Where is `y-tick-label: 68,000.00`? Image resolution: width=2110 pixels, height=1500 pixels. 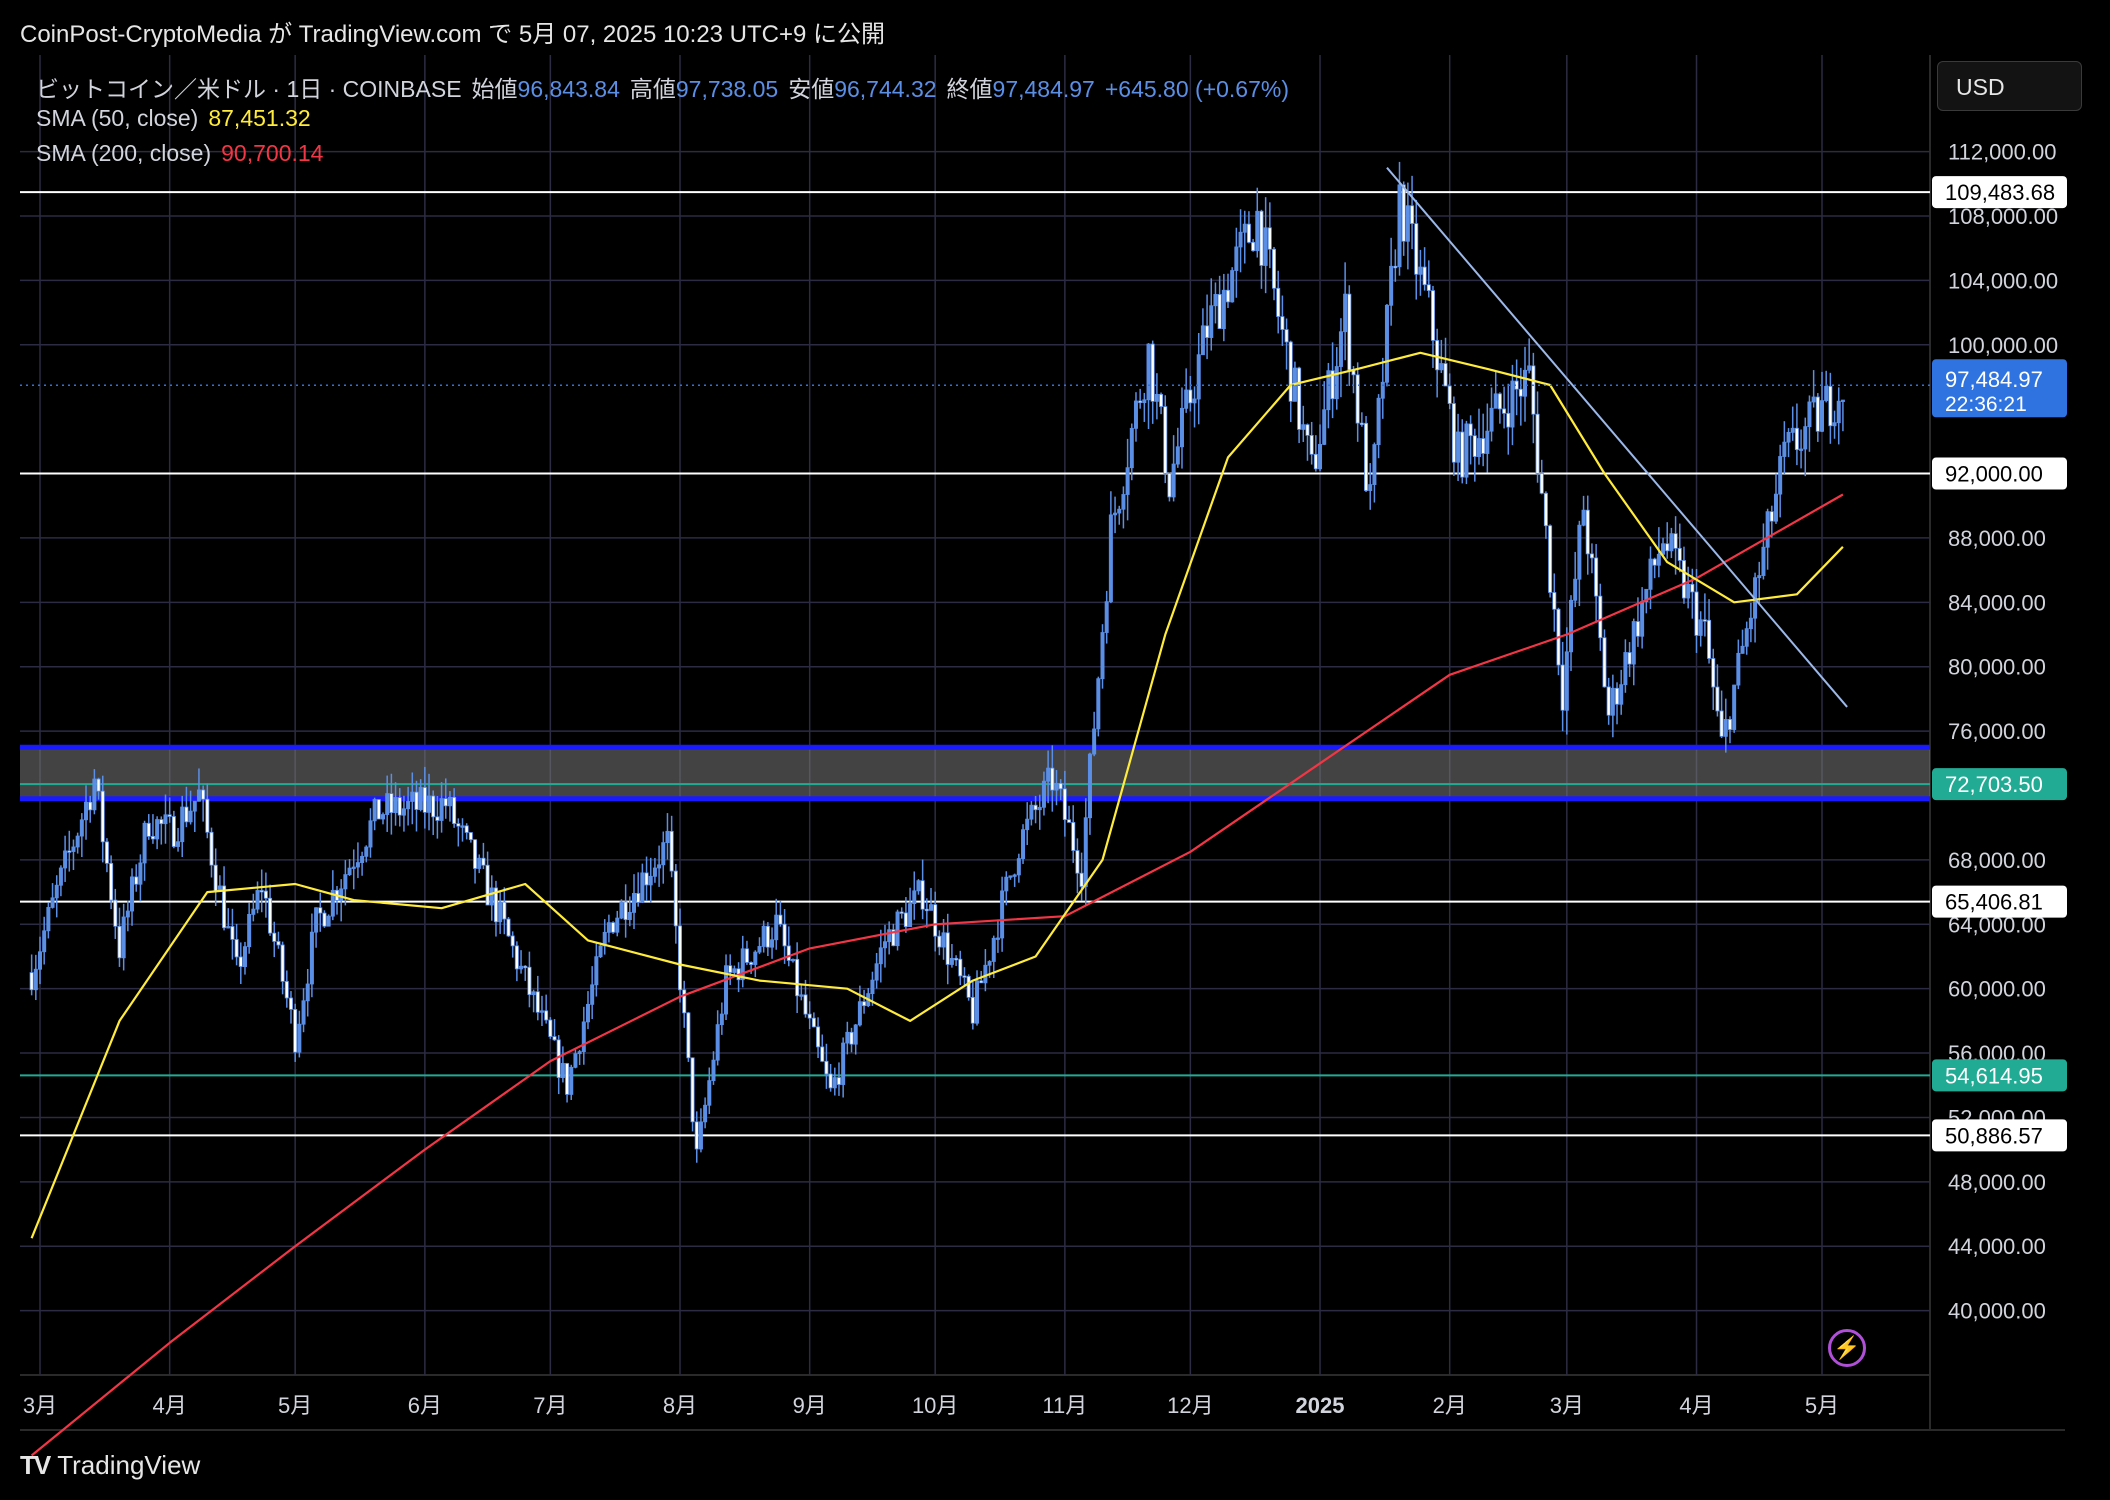
y-tick-label: 68,000.00 is located at coordinates (1997, 860).